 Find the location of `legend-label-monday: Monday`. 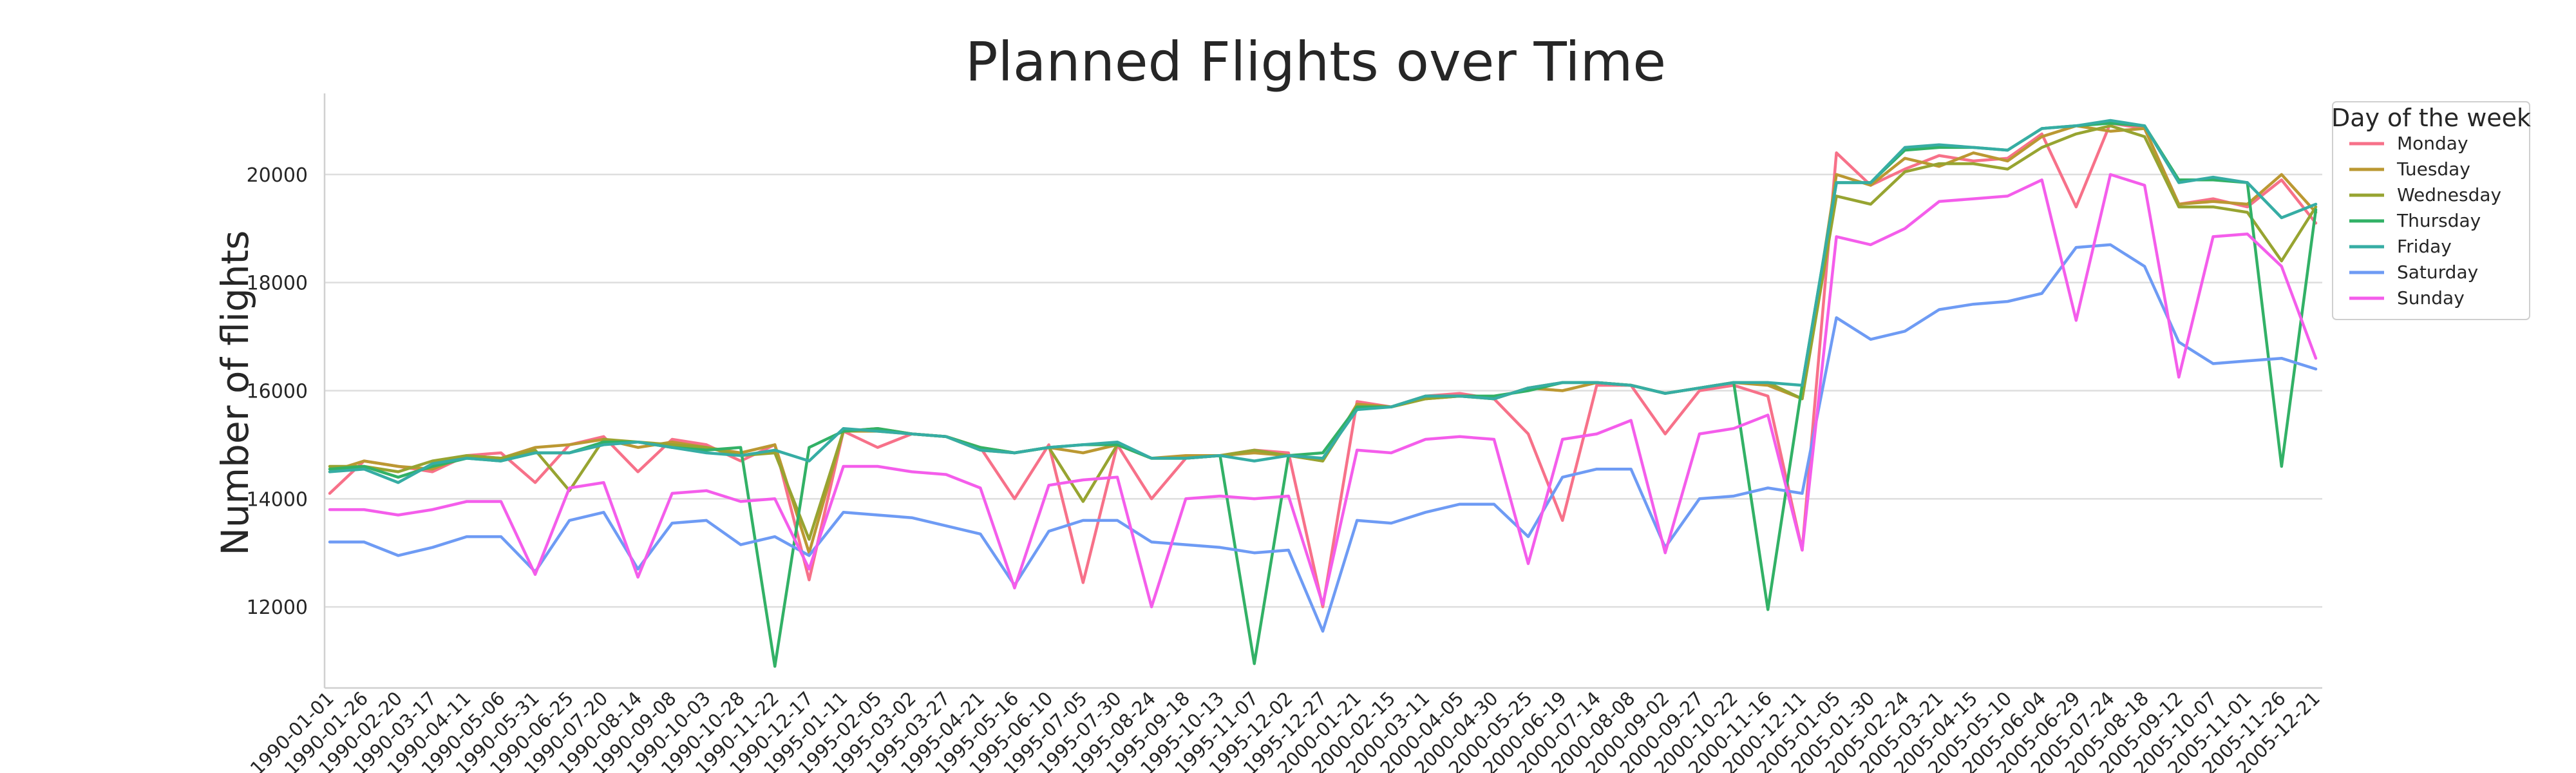

legend-label-monday: Monday is located at coordinates (2432, 143).